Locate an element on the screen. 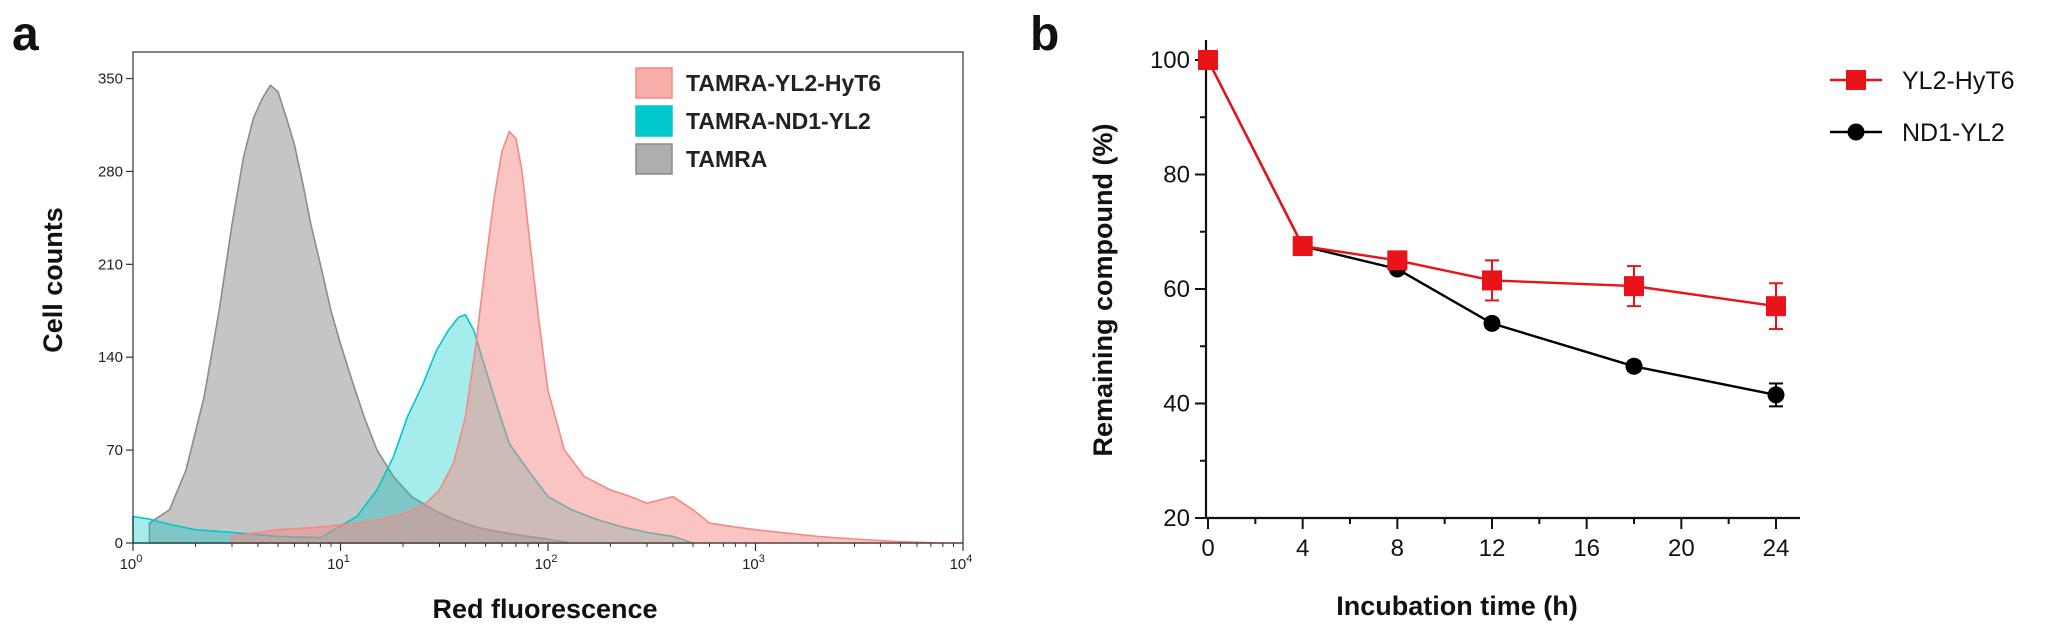 This screenshot has width=2056, height=630. series-line-yl2-hyt6 is located at coordinates (1491, 183).